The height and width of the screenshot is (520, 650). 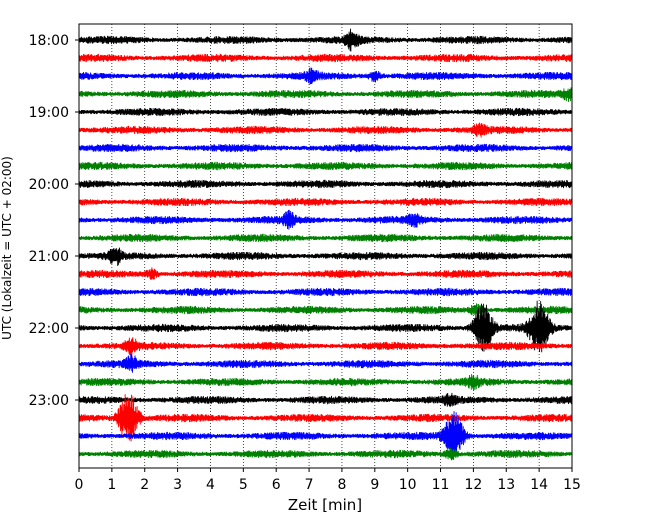 What do you see at coordinates (49, 401) in the screenshot?
I see `y-tick-label-5: 23:00` at bounding box center [49, 401].